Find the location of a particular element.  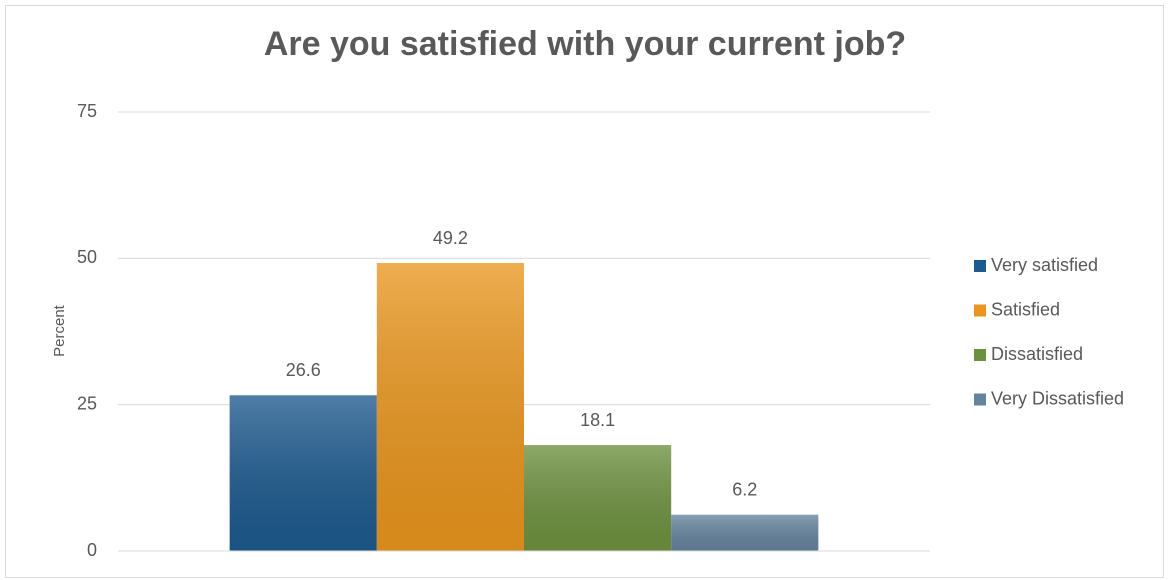

chart-title: Are you satisfied with your current job? is located at coordinates (585, 44).